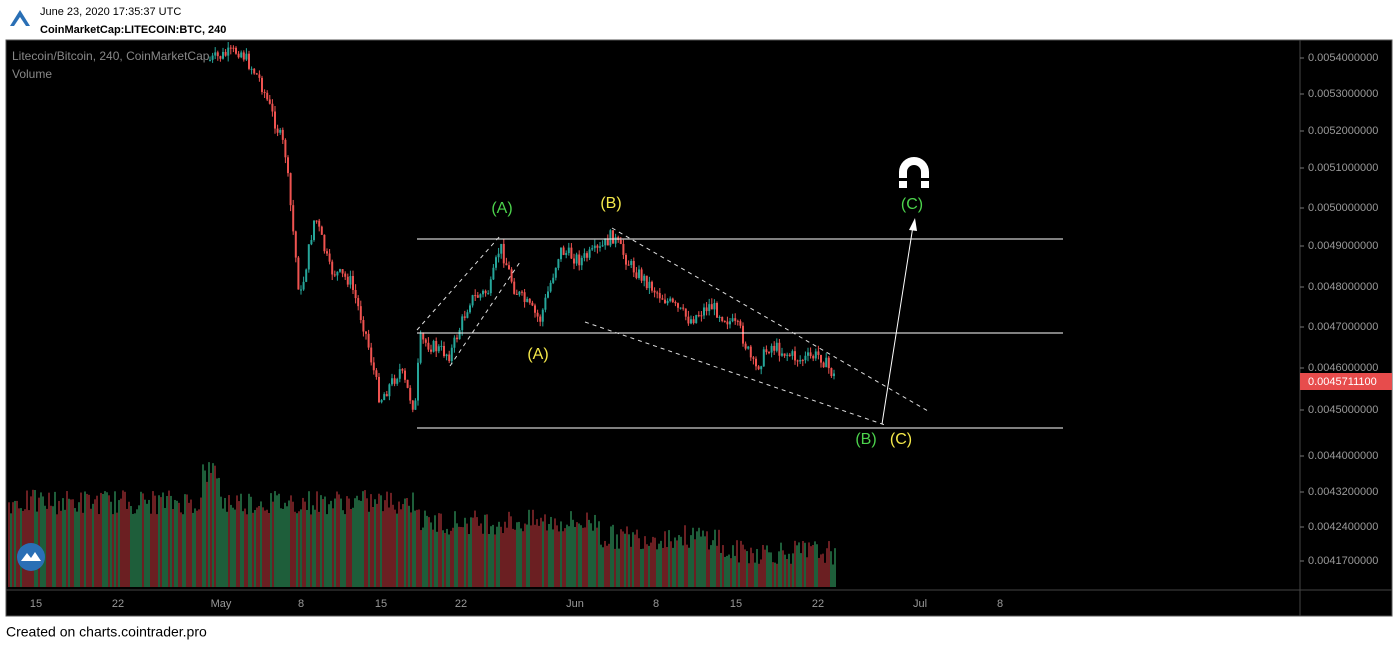  What do you see at coordinates (1343, 94) in the screenshot?
I see `price-label: 0.0053000000` at bounding box center [1343, 94].